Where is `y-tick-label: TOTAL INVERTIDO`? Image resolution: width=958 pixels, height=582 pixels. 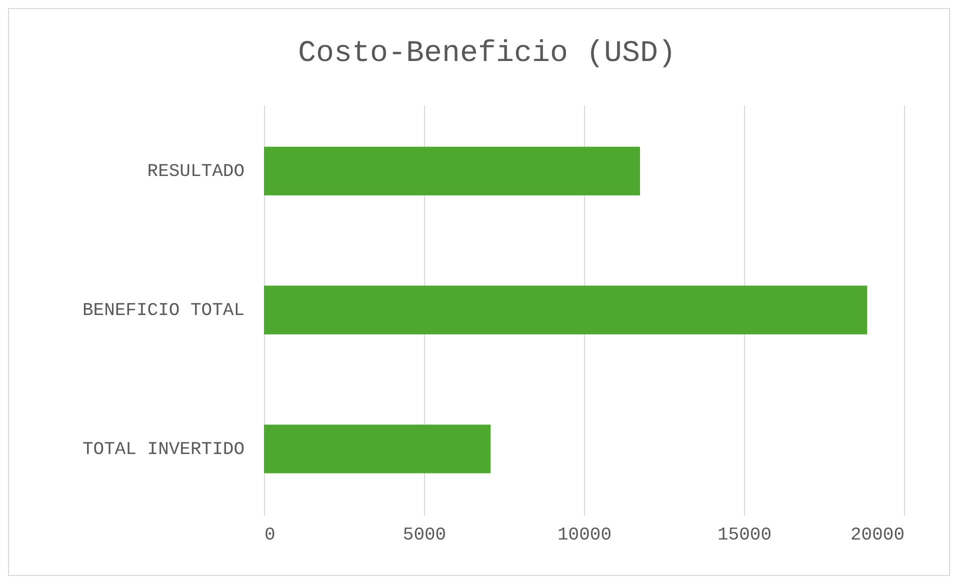 y-tick-label: TOTAL INVERTIDO is located at coordinates (163, 450).